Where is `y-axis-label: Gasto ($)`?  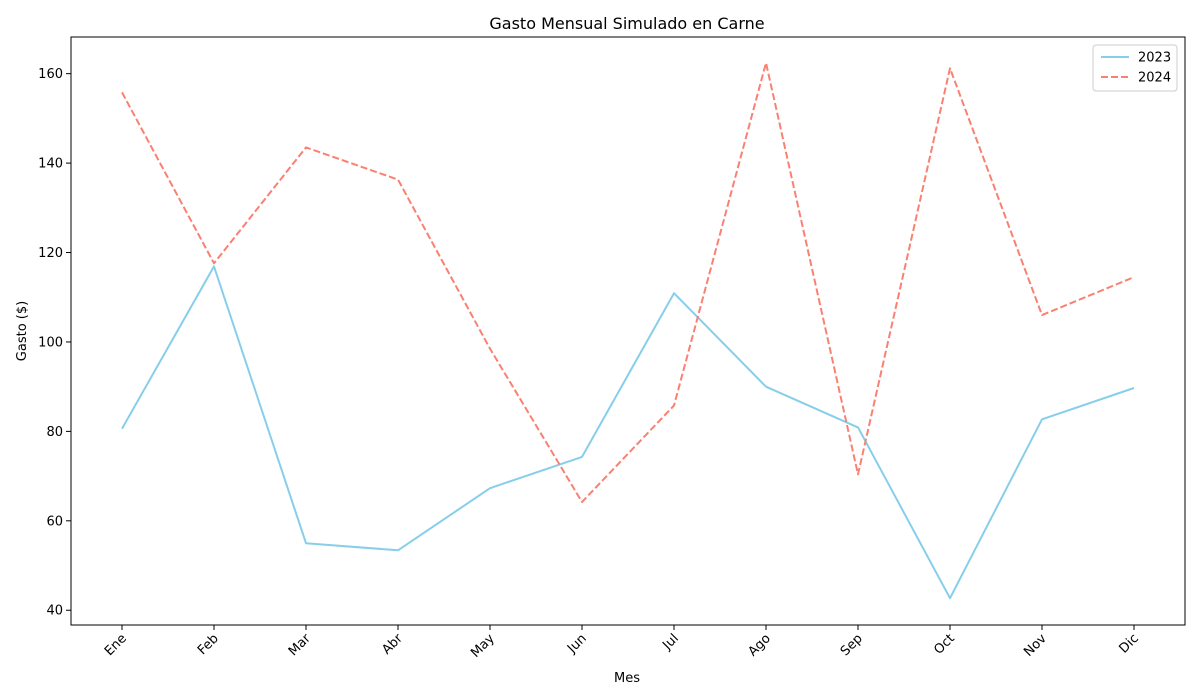 y-axis-label: Gasto ($) is located at coordinates (22, 331).